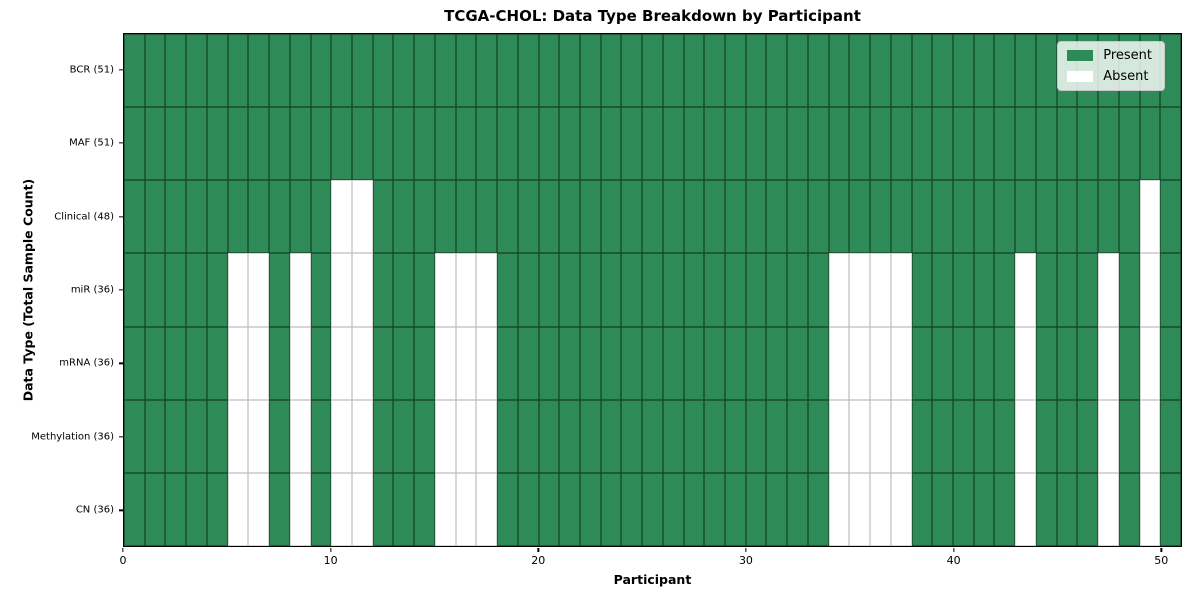  I want to click on legend-label-present: Present, so click(1127, 55).